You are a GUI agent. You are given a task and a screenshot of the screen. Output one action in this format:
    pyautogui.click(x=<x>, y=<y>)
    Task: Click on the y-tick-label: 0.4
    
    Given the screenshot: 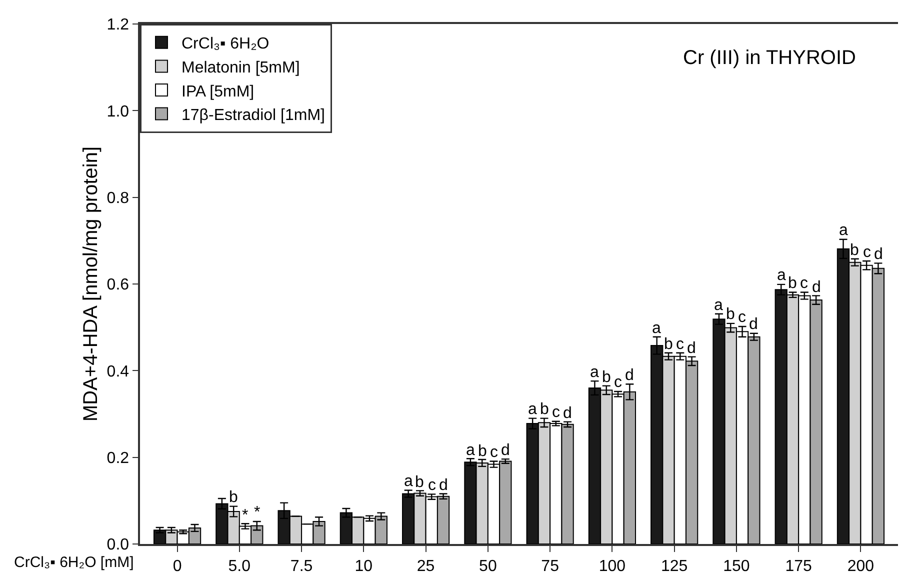 What is the action you would take?
    pyautogui.click(x=118, y=371)
    